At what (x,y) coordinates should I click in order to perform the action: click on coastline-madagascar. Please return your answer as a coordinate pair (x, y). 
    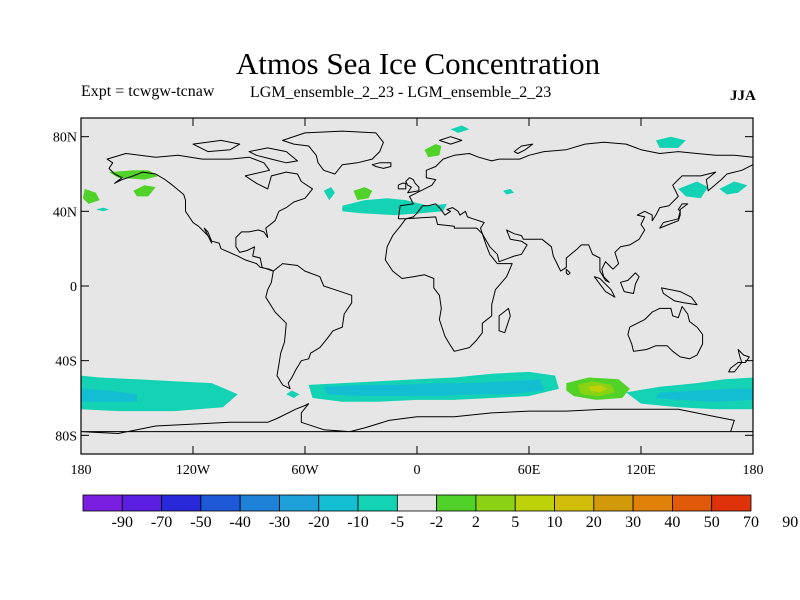
    Looking at the image, I should click on (504, 320).